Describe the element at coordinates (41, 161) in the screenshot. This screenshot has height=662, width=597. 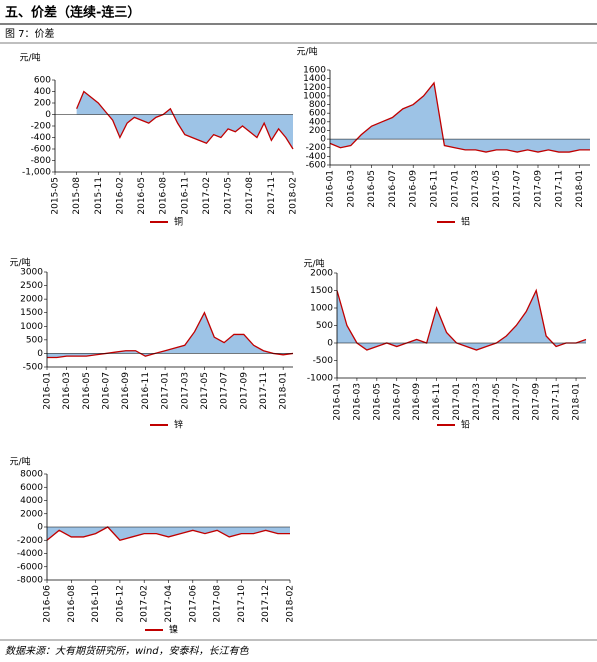
I see `y-tick-label: -800` at that location.